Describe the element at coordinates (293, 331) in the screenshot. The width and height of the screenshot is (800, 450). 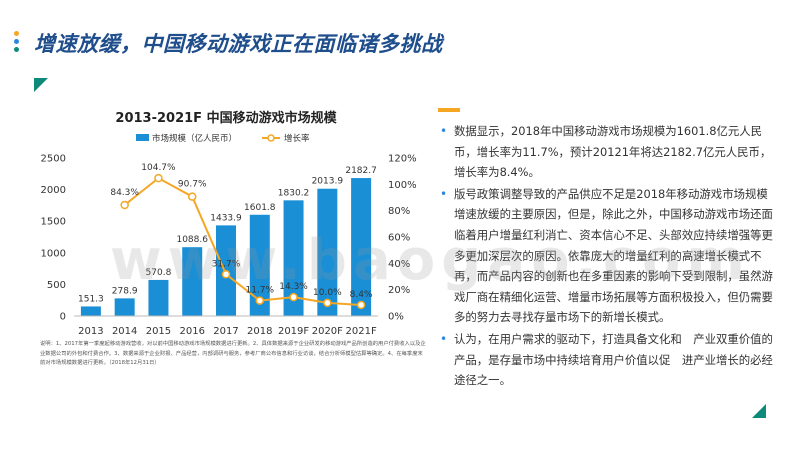
I see `x-tick-label: 2019F` at that location.